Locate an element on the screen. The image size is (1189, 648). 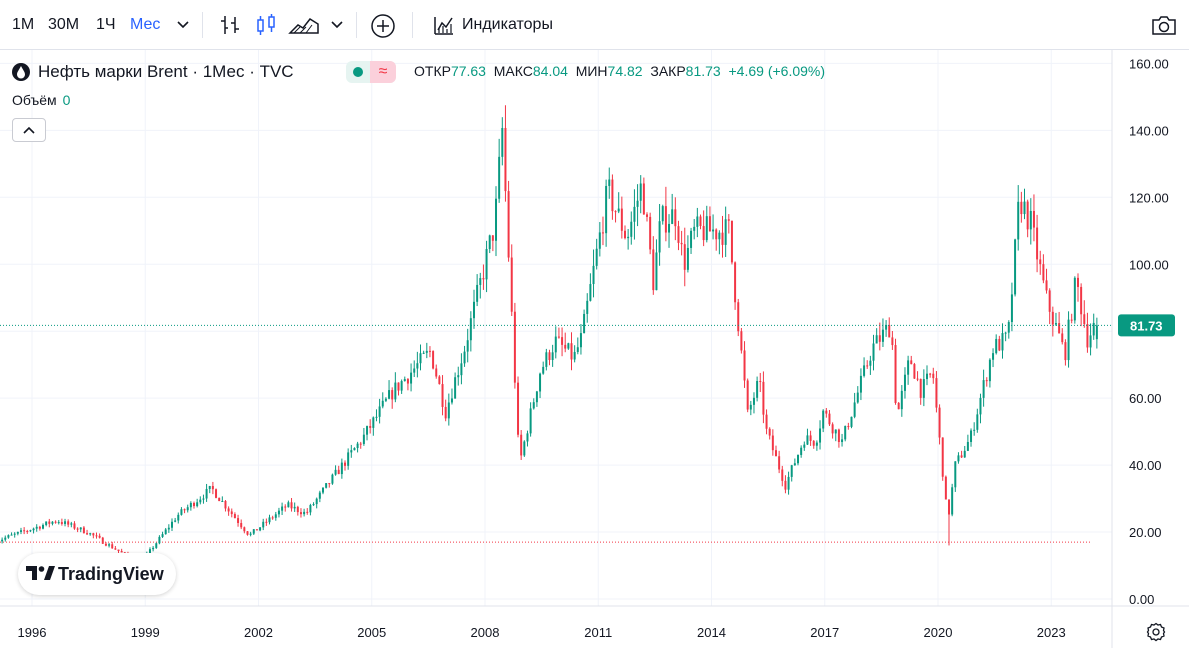
add-compare-icon is located at coordinates (383, 26).